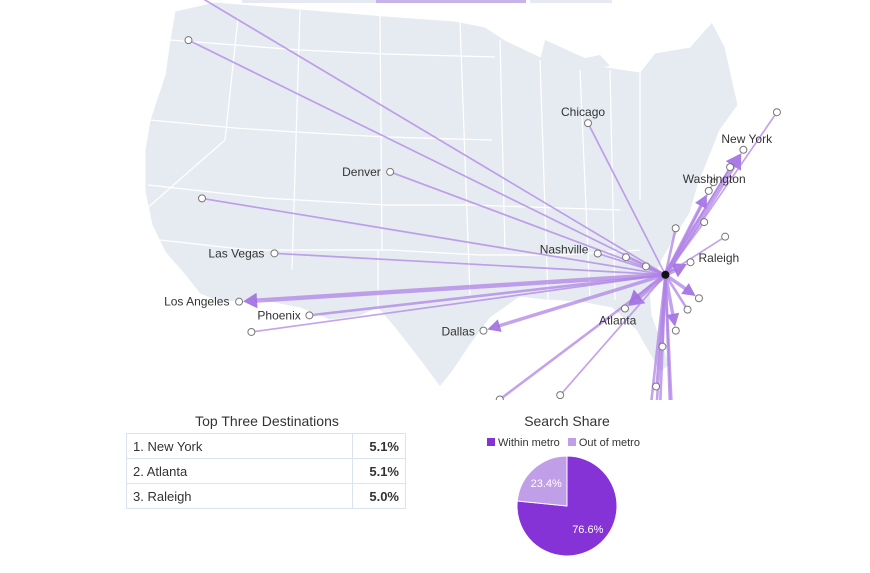 The image size is (870, 573). Describe the element at coordinates (379, 496) in the screenshot. I see `destination-share: 5.0%` at that location.